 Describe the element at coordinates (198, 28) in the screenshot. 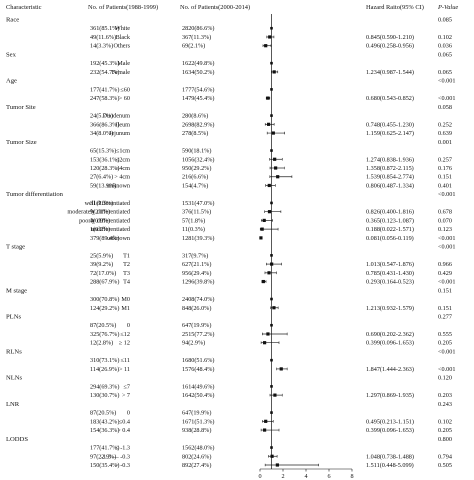

I see `n2-cell: 2820(86.6%)` at that location.